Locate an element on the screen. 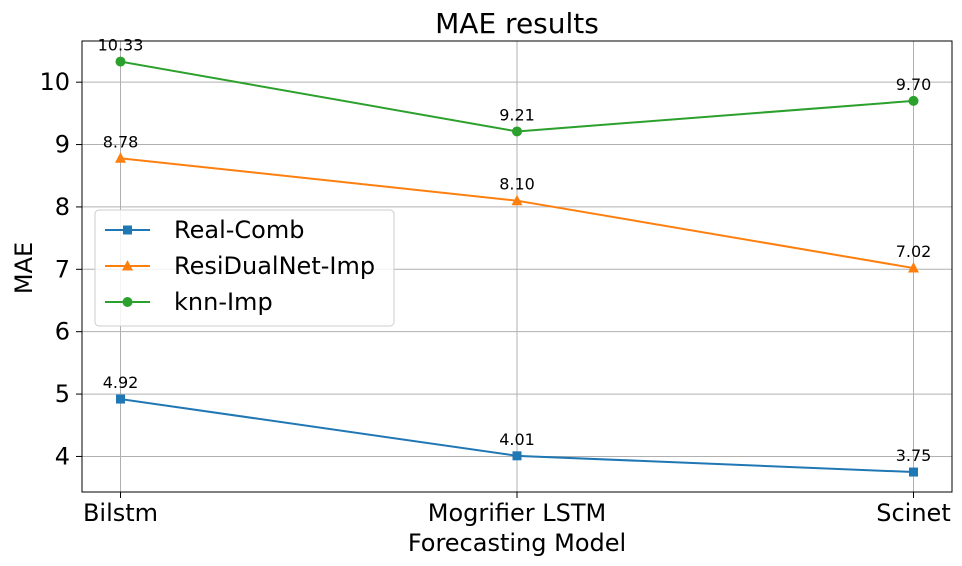 The image size is (962, 566). x-axis: Bilstm Mogrifier LSTM Scinet is located at coordinates (517, 509).